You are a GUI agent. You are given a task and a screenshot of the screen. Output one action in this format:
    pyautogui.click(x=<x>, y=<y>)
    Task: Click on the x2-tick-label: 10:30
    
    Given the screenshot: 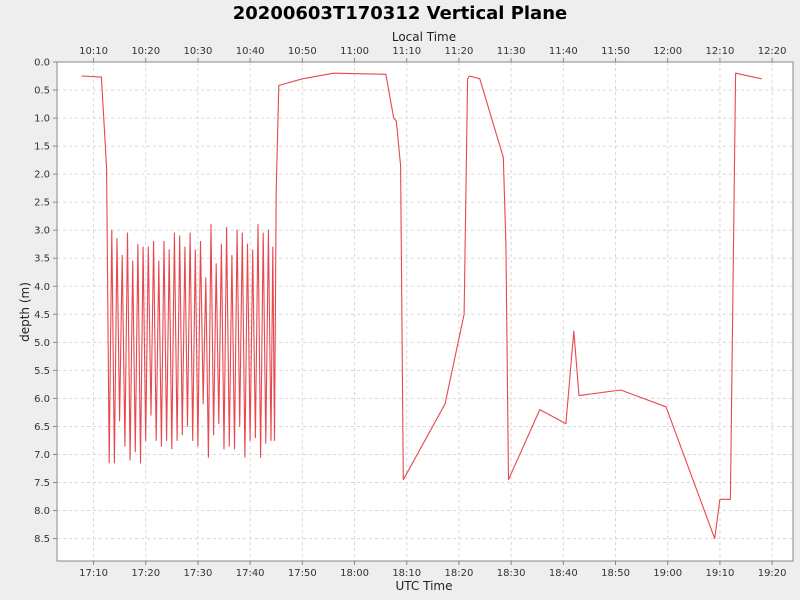 What is the action you would take?
    pyautogui.click(x=198, y=51)
    